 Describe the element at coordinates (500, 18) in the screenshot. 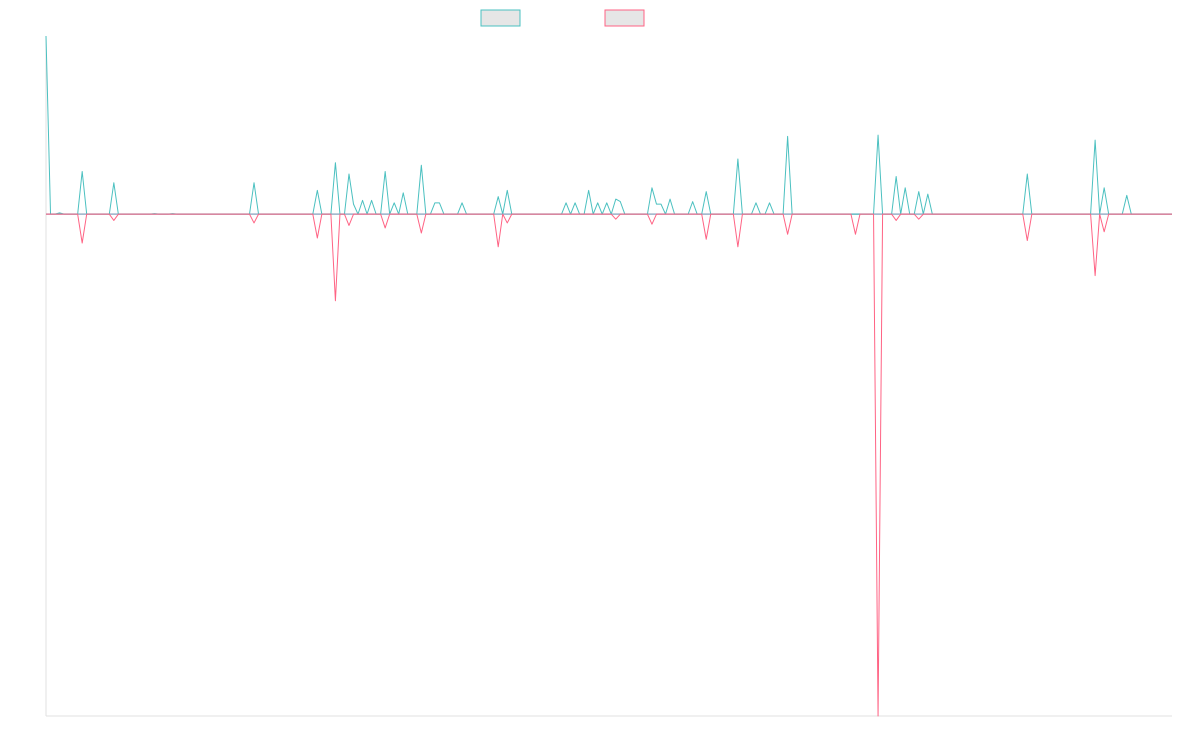

I see `legend-swatch-series-a` at that location.